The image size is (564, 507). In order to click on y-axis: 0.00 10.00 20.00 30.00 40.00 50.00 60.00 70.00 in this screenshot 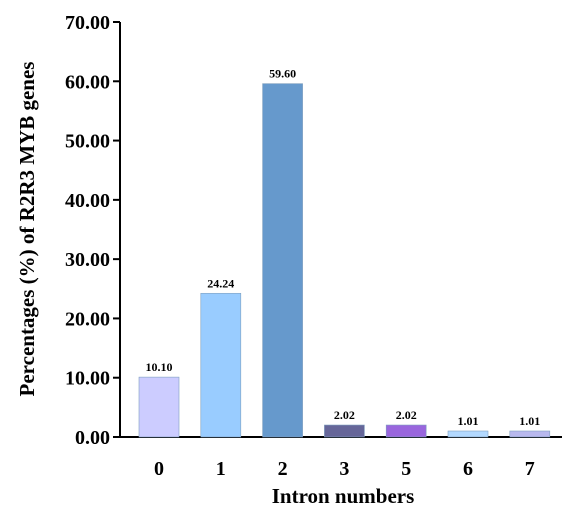, I will do `click(93, 230)`.